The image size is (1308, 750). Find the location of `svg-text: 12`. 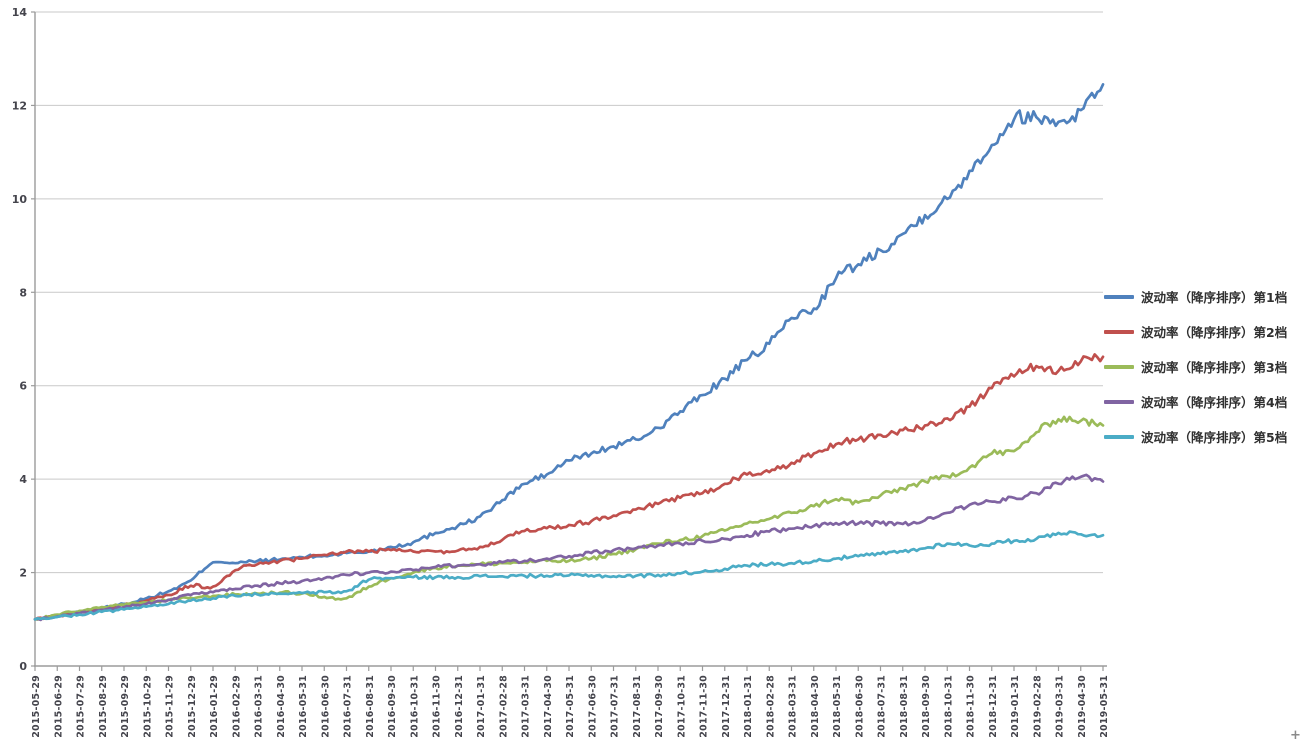

svg-text: 12 is located at coordinates (19, 105).